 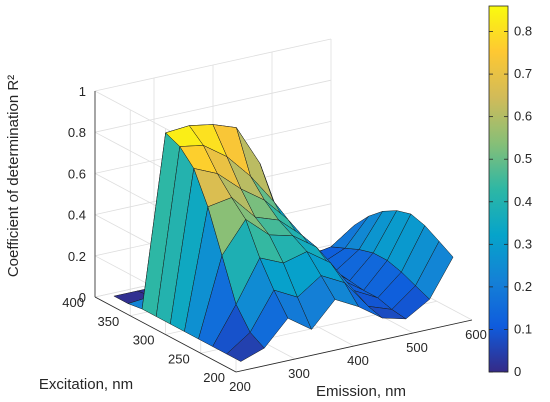 I want to click on z-tick-label: 0.2, so click(x=77, y=256).